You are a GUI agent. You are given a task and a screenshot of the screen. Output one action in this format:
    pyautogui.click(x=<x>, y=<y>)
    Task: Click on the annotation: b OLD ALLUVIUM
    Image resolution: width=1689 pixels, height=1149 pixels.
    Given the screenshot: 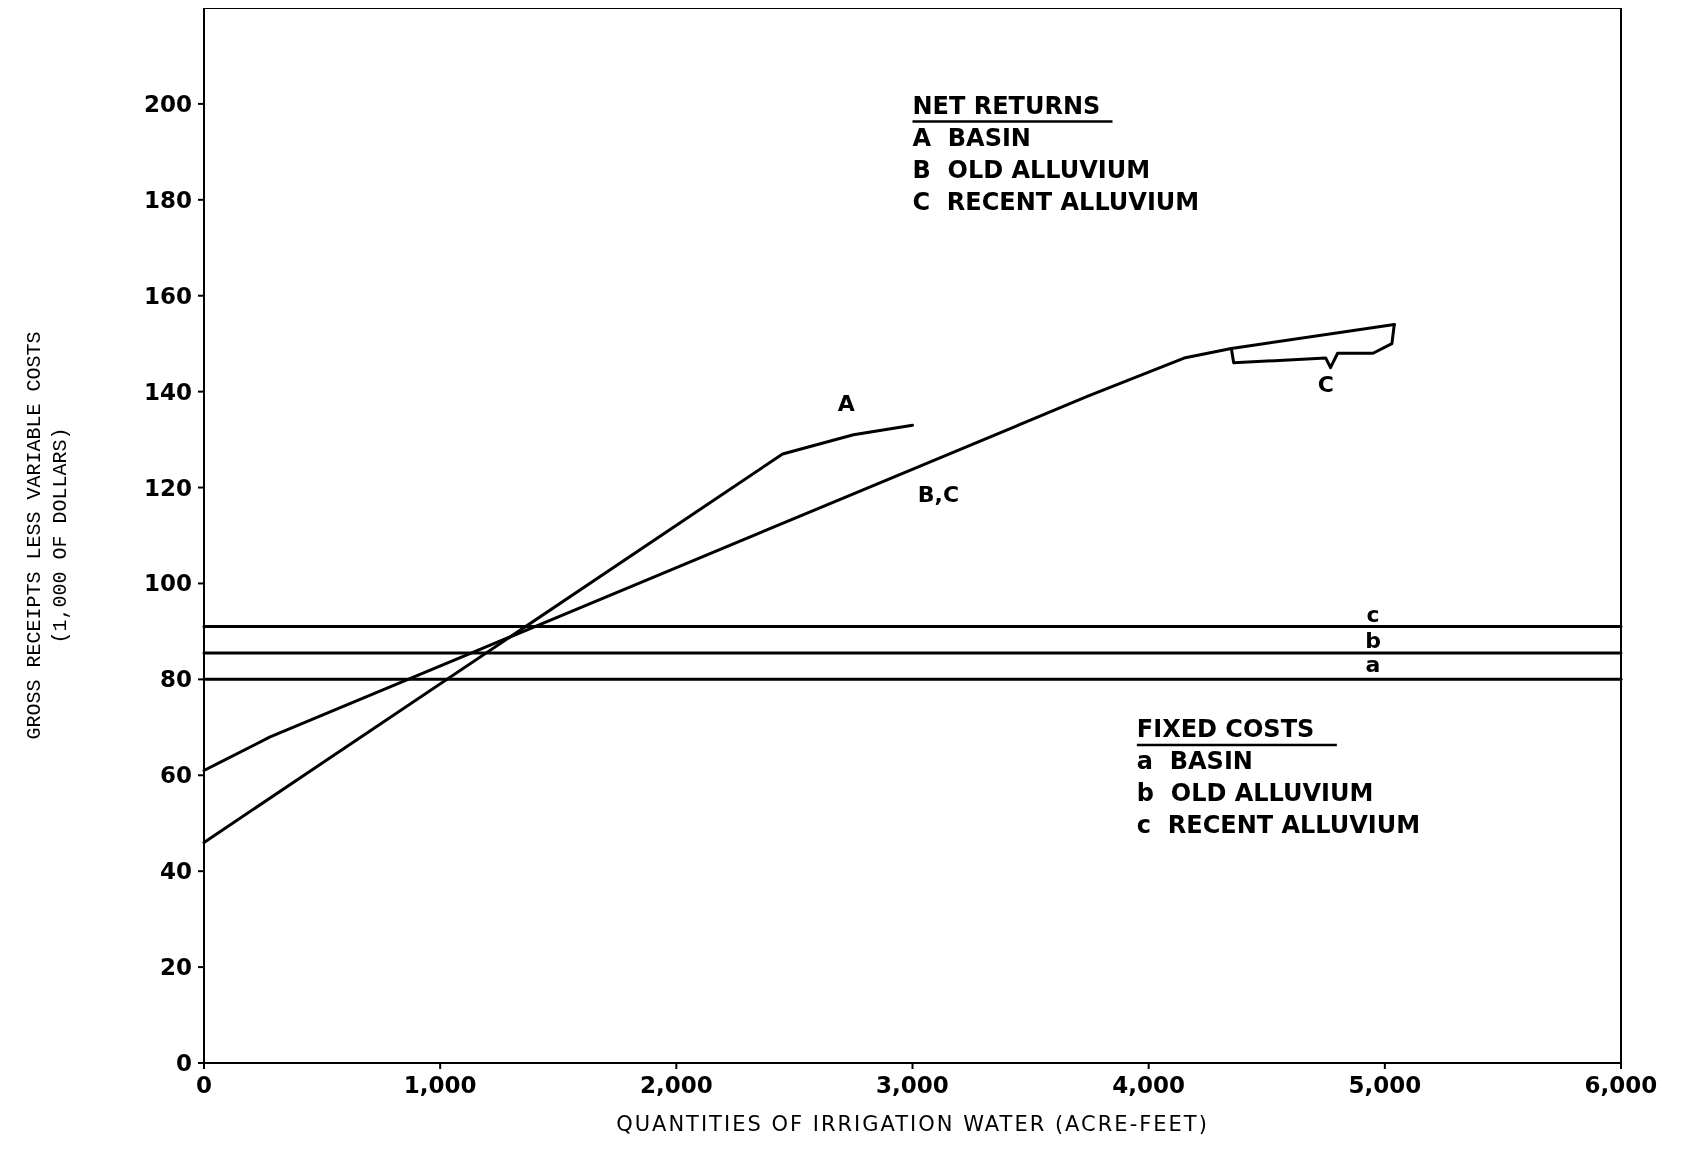 What is the action you would take?
    pyautogui.click(x=1255, y=792)
    